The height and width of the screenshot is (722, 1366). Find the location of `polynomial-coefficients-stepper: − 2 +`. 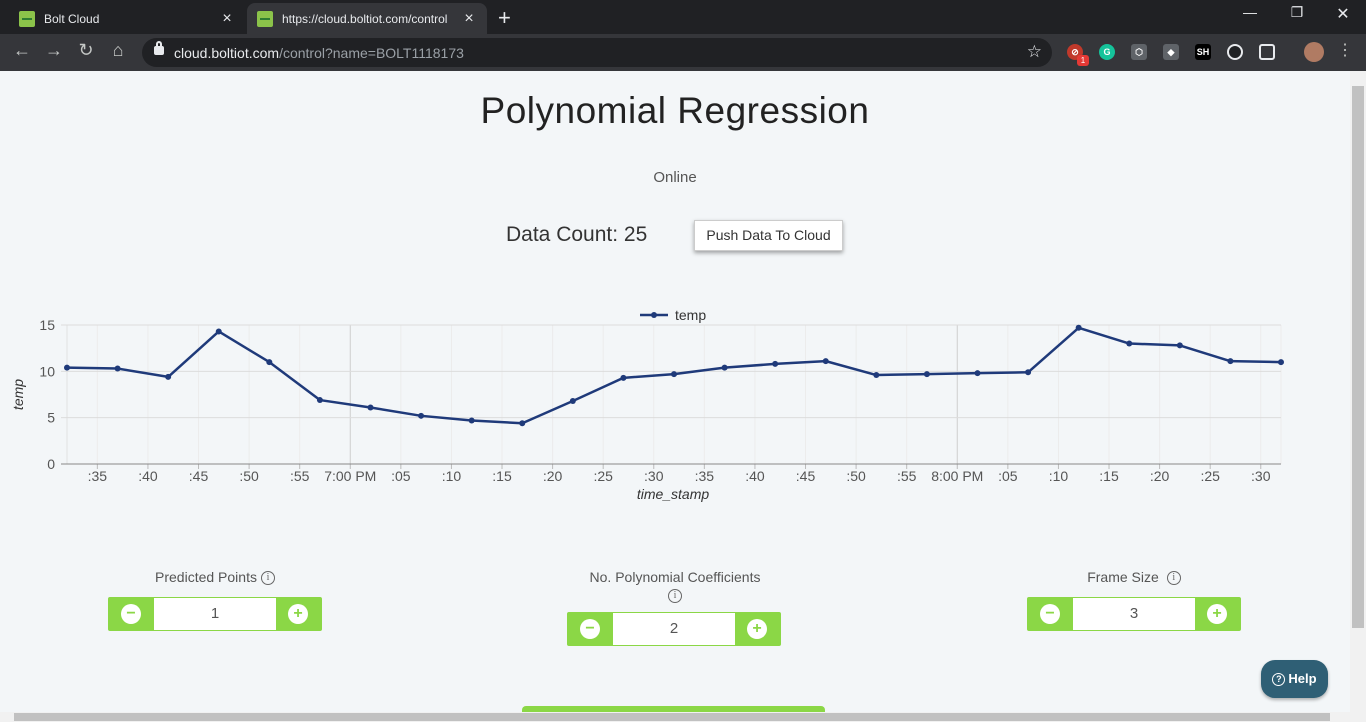

polynomial-coefficients-stepper: − 2 + is located at coordinates (674, 629).